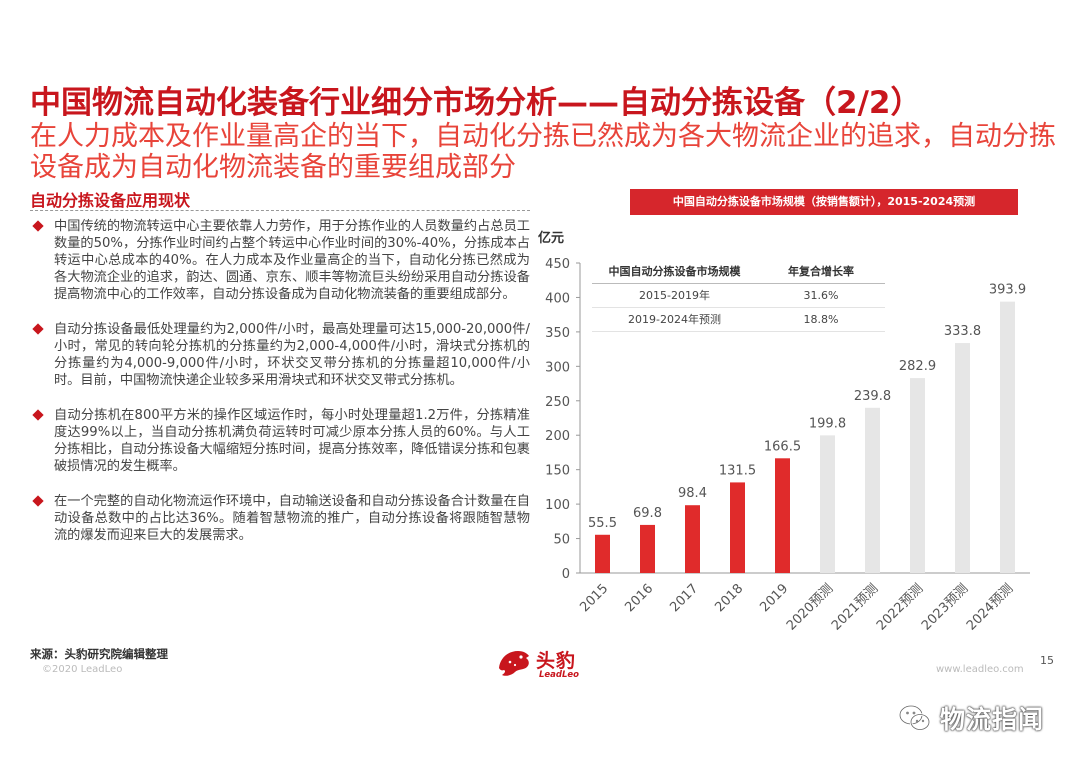 This screenshot has height=764, width=1080. What do you see at coordinates (280, 210) in the screenshot?
I see `section-divider` at bounding box center [280, 210].